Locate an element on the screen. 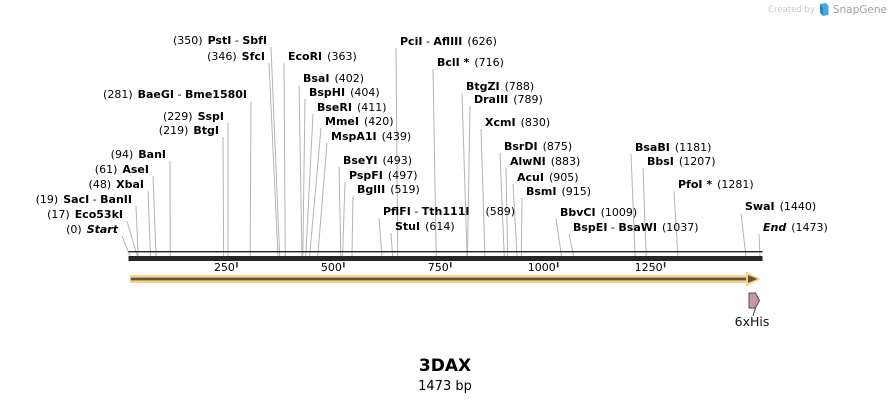  site-name: BaeGI - Bme1580I is located at coordinates (192, 94).